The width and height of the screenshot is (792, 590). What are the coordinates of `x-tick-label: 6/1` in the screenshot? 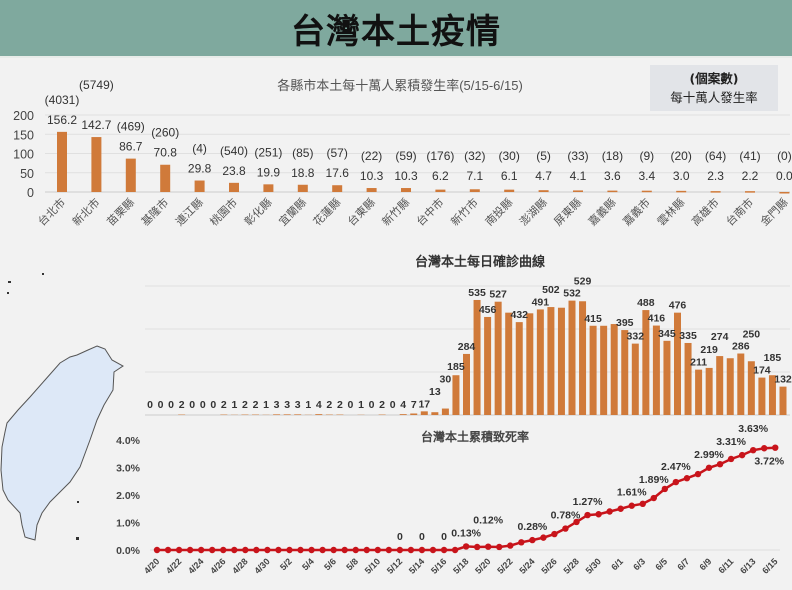 It's located at (617, 564).